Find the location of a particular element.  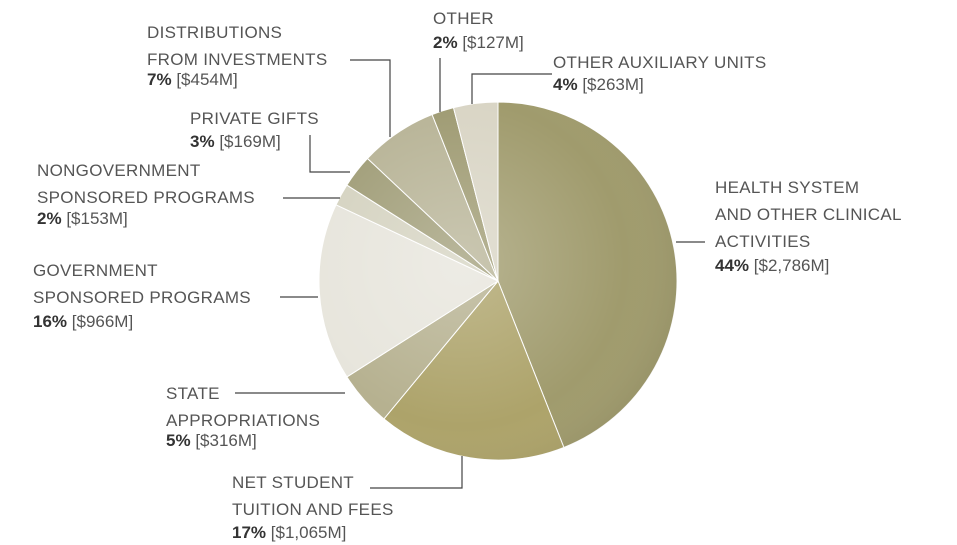

percent-label: 17% is located at coordinates (249, 532).